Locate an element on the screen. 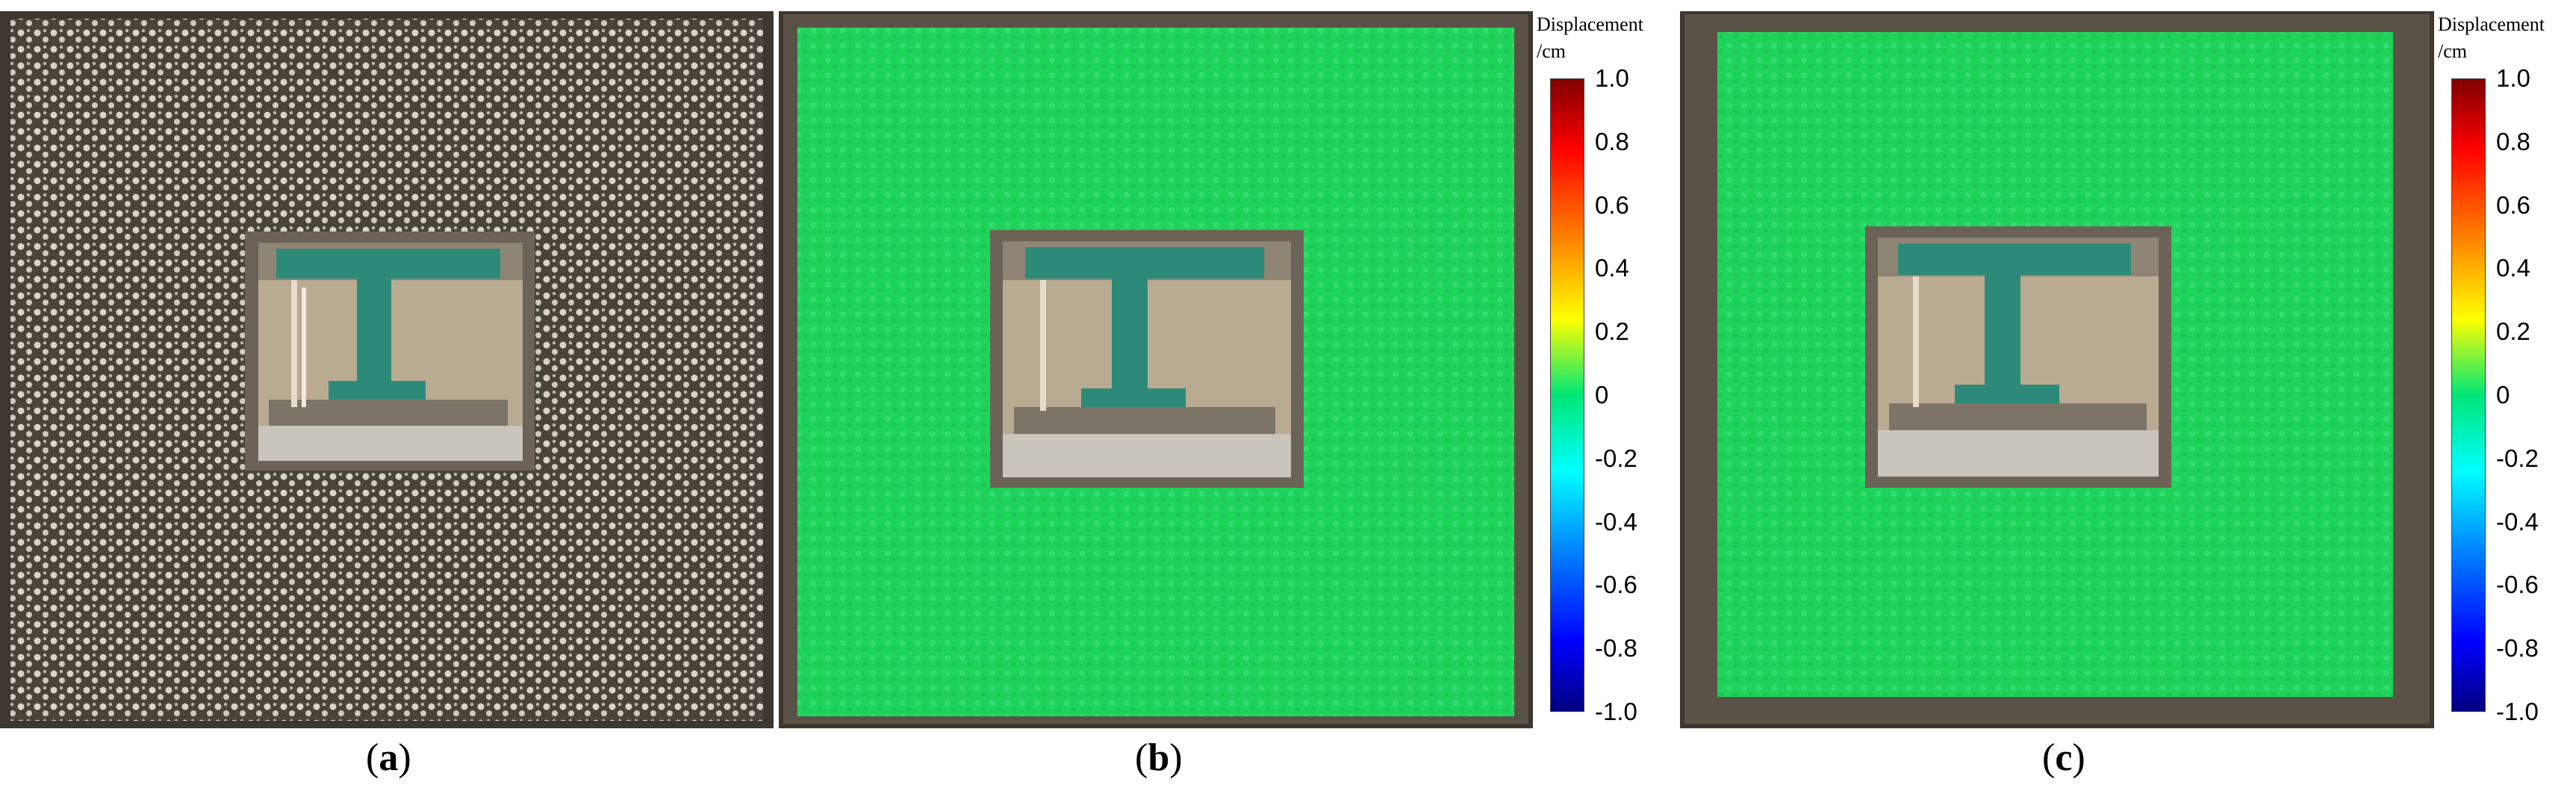 Image resolution: width=2576 pixels, height=800 pixels. caption-c: (c) is located at coordinates (2063, 758).